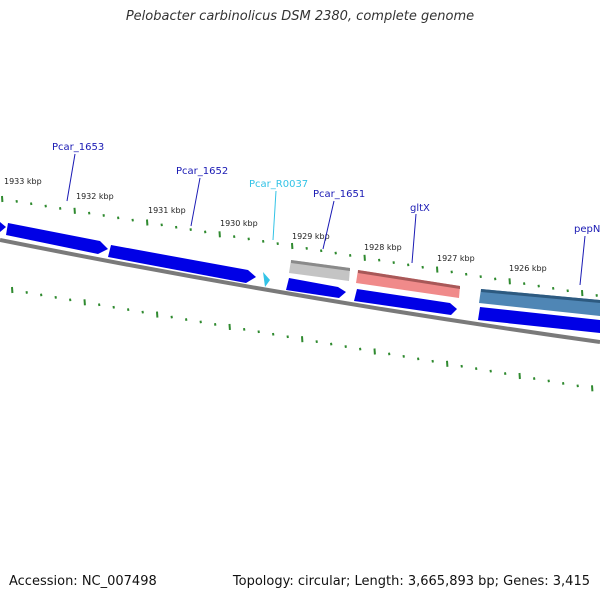 The height and width of the screenshot is (600, 600). Describe the element at coordinates (239, 223) in the screenshot. I see `scale-label-1930: 1930 kbp` at that location.